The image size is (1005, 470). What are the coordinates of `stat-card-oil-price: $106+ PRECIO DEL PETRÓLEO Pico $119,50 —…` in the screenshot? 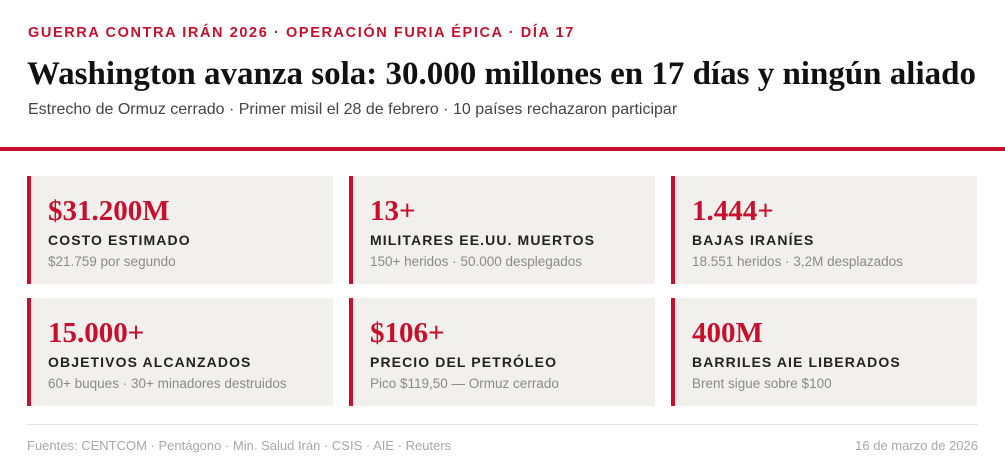 It's located at (502, 352).